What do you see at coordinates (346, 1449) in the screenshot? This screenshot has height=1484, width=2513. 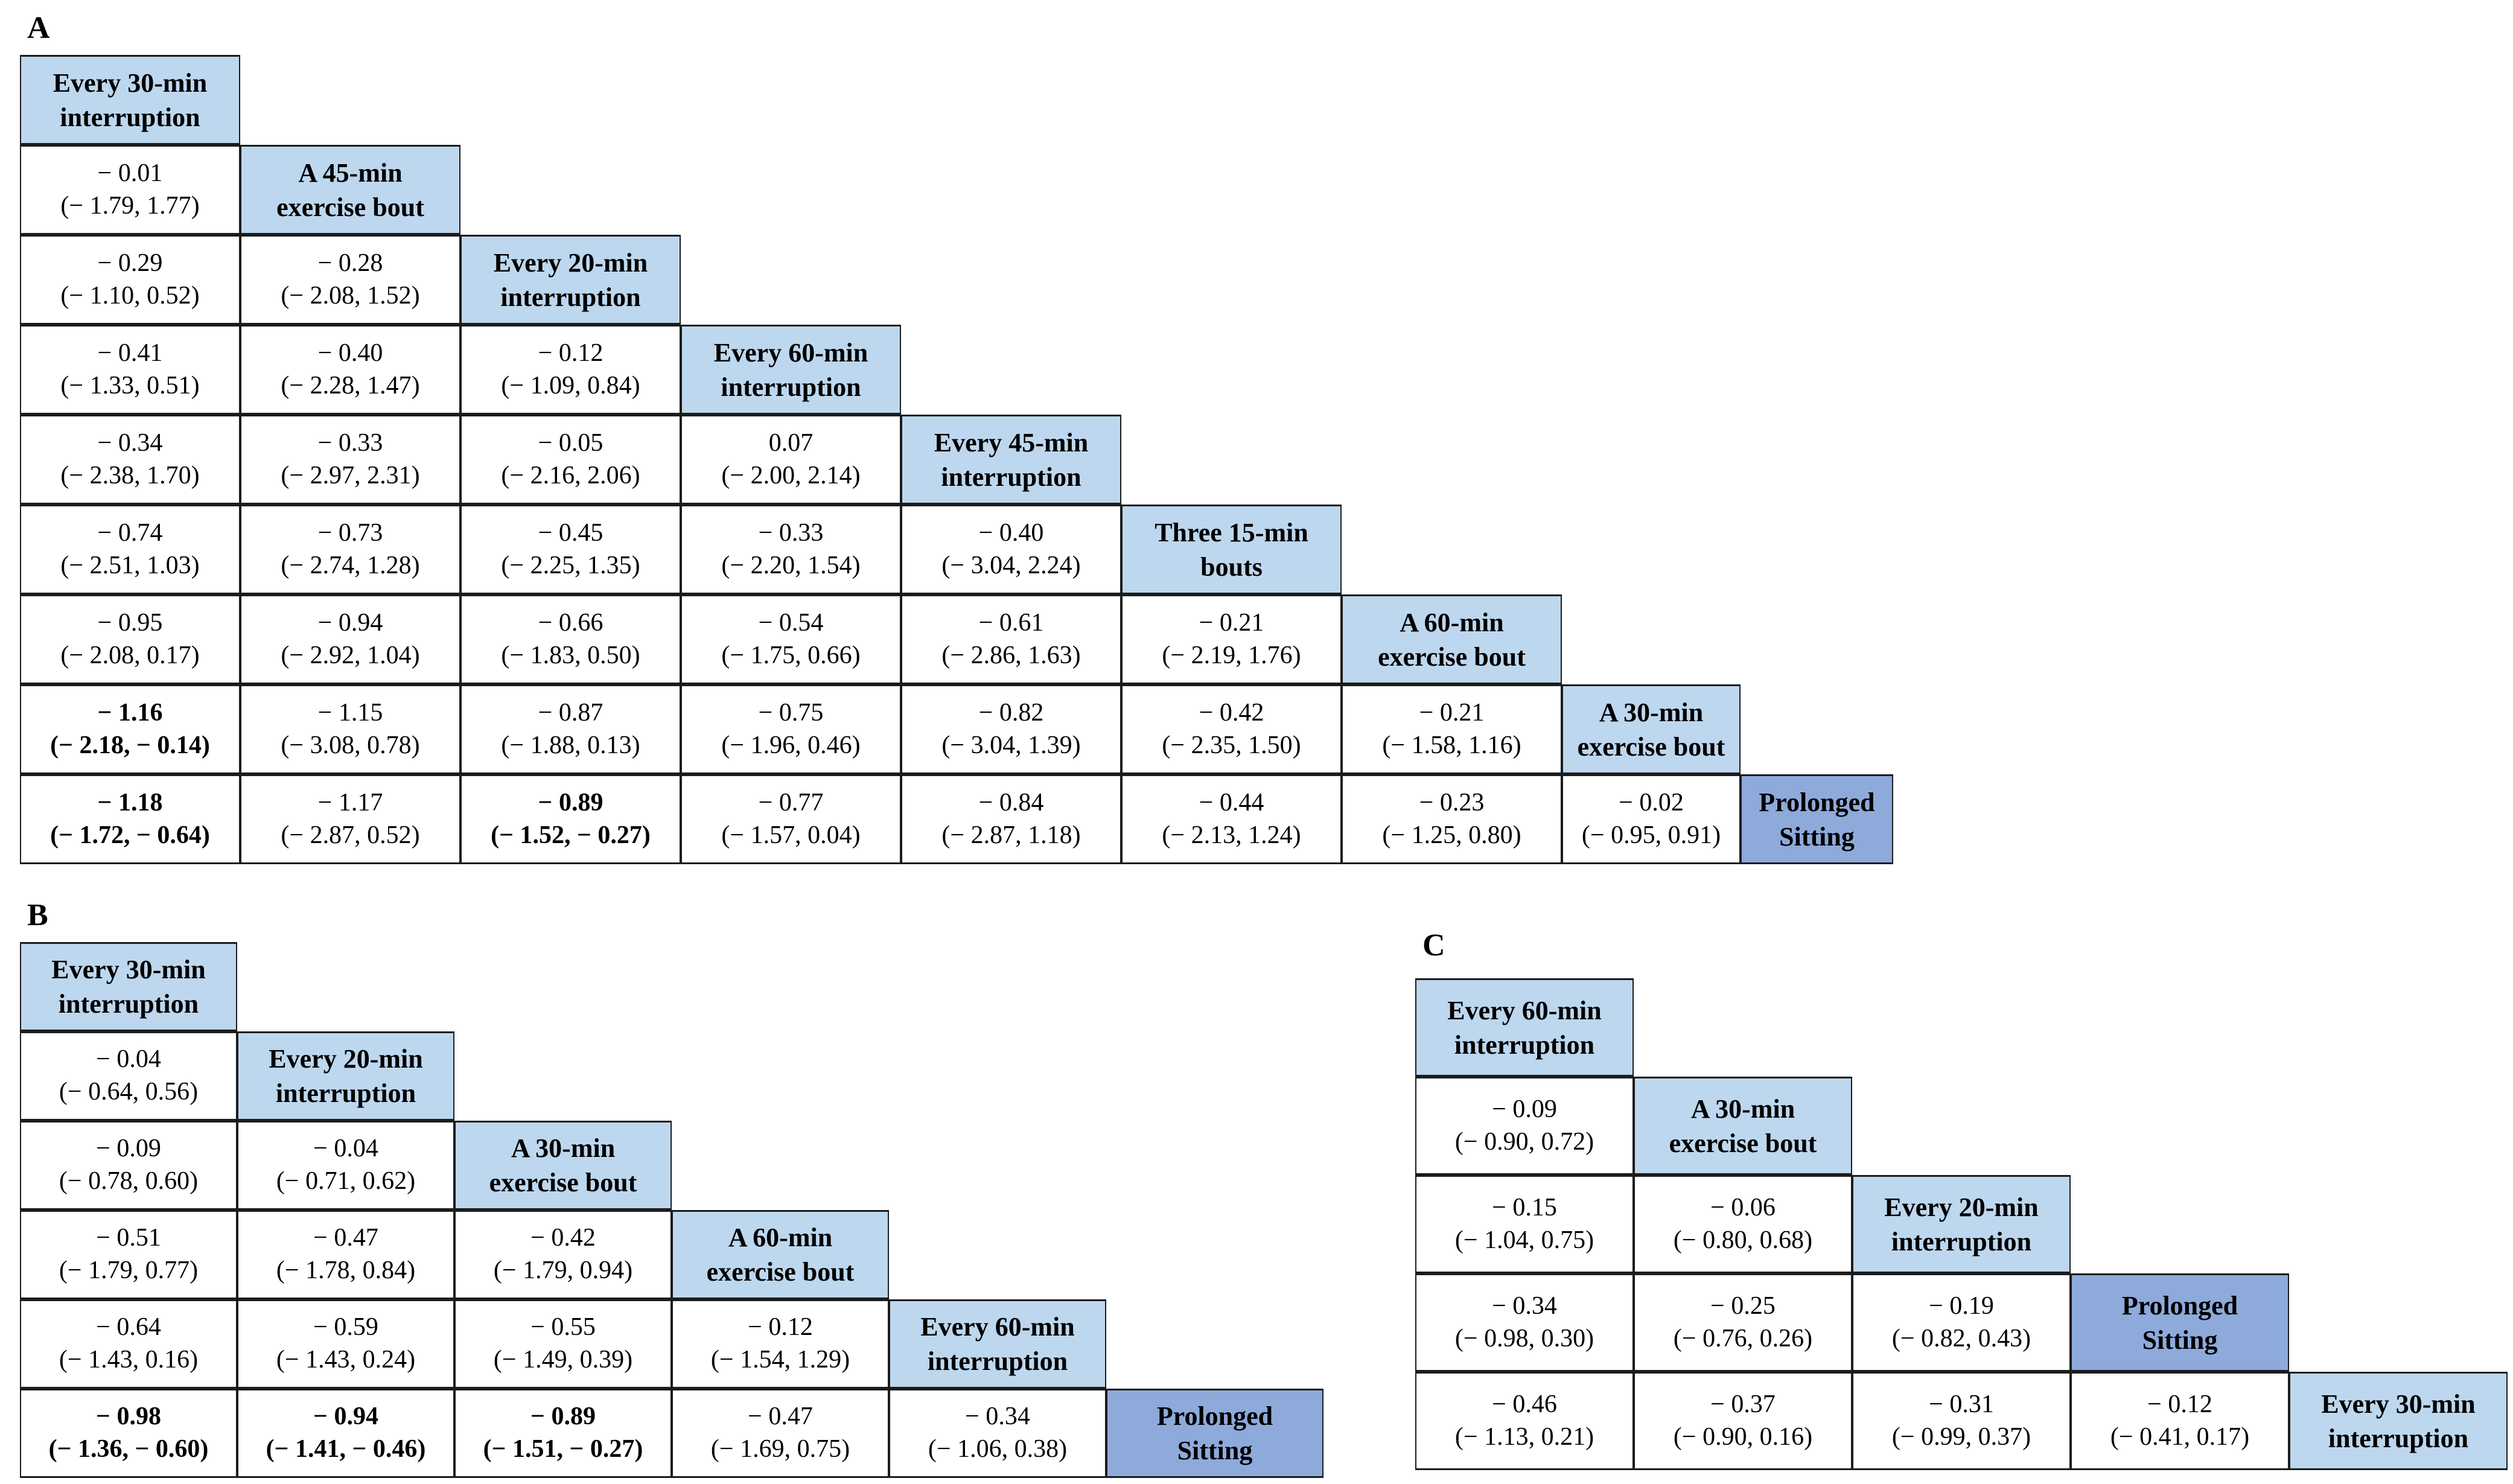 I see `confidence-interval: (− 1.41, − 0.46)` at bounding box center [346, 1449].